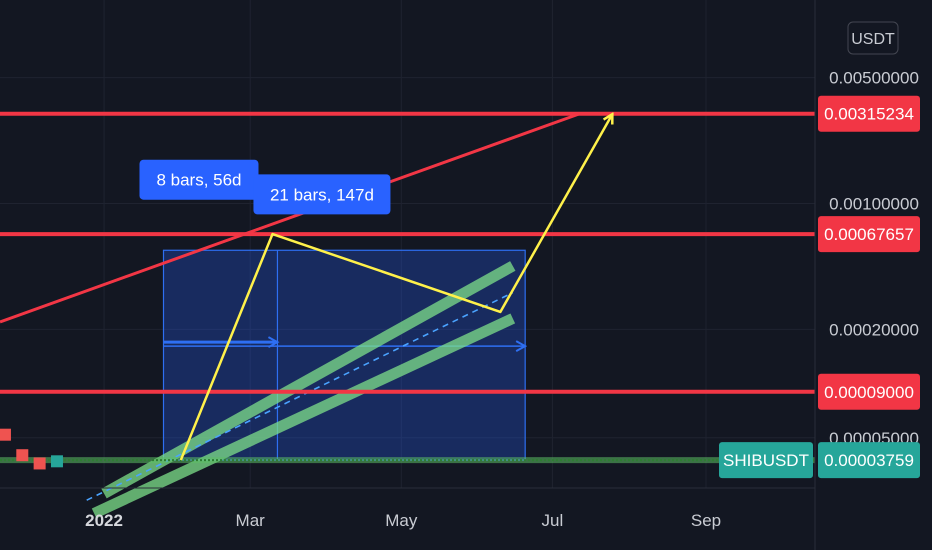 This screenshot has width=932, height=550. I want to click on current-price-badge, so click(869, 460).